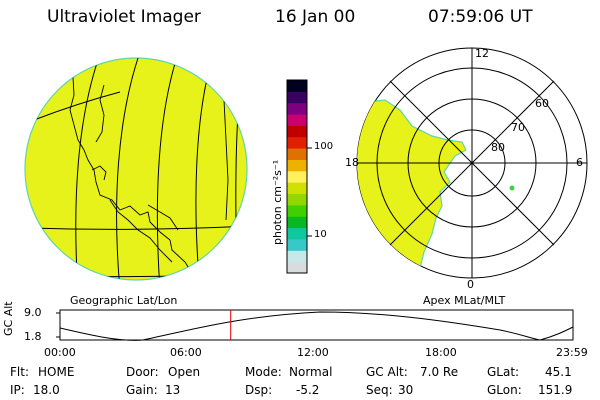 The width and height of the screenshot is (600, 400). Describe the element at coordinates (464, 300) in the screenshot. I see `polar-panel-label: Apex MLat/MLT` at that location.